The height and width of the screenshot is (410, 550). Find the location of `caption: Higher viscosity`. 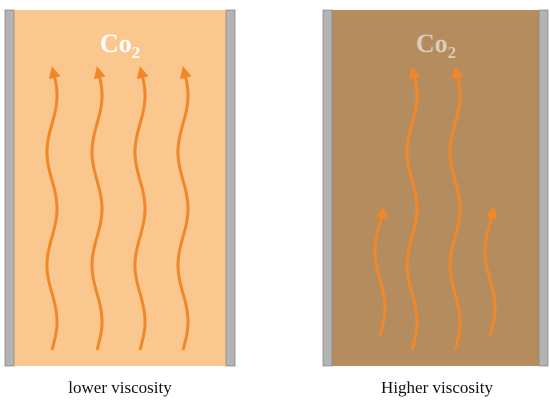

caption: Higher viscosity is located at coordinates (437, 387).